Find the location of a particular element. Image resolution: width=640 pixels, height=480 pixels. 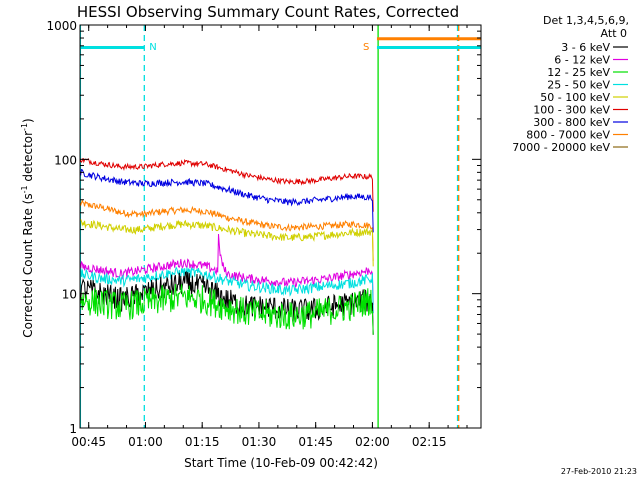

y-axis-label: Corrected Count Rate (s-1 detector-1) is located at coordinates (27, 227).